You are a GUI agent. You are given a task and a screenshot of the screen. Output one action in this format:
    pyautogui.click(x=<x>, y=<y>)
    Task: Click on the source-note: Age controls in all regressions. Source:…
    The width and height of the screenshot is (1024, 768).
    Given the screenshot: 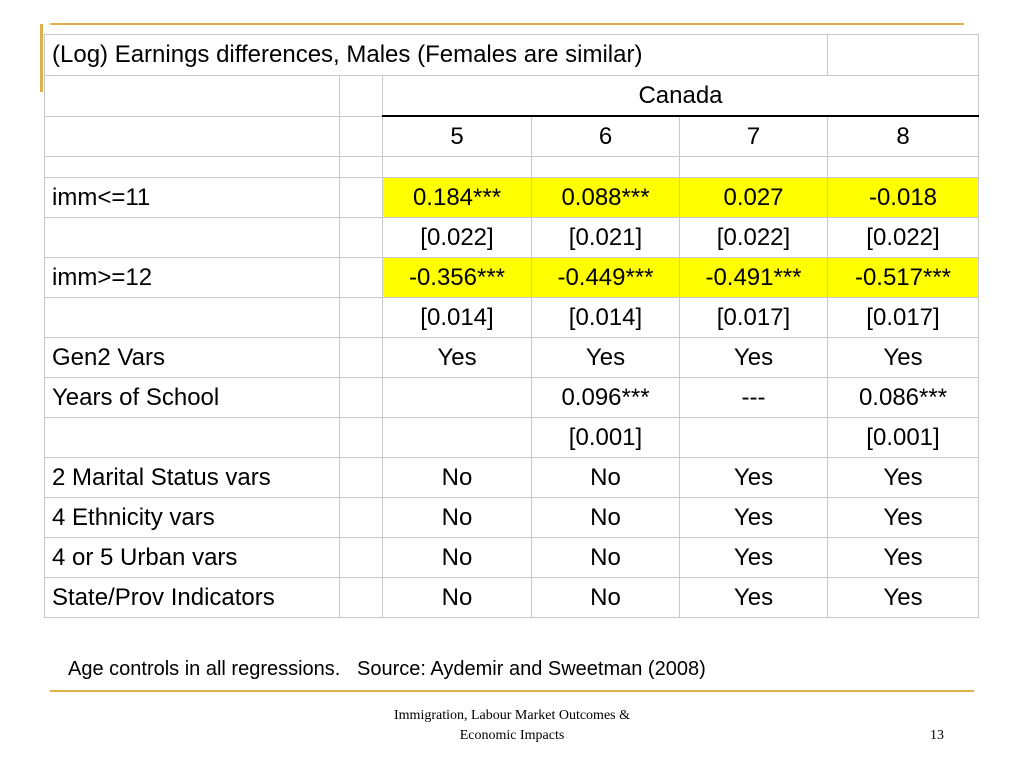 What is the action you would take?
    pyautogui.click(x=387, y=669)
    